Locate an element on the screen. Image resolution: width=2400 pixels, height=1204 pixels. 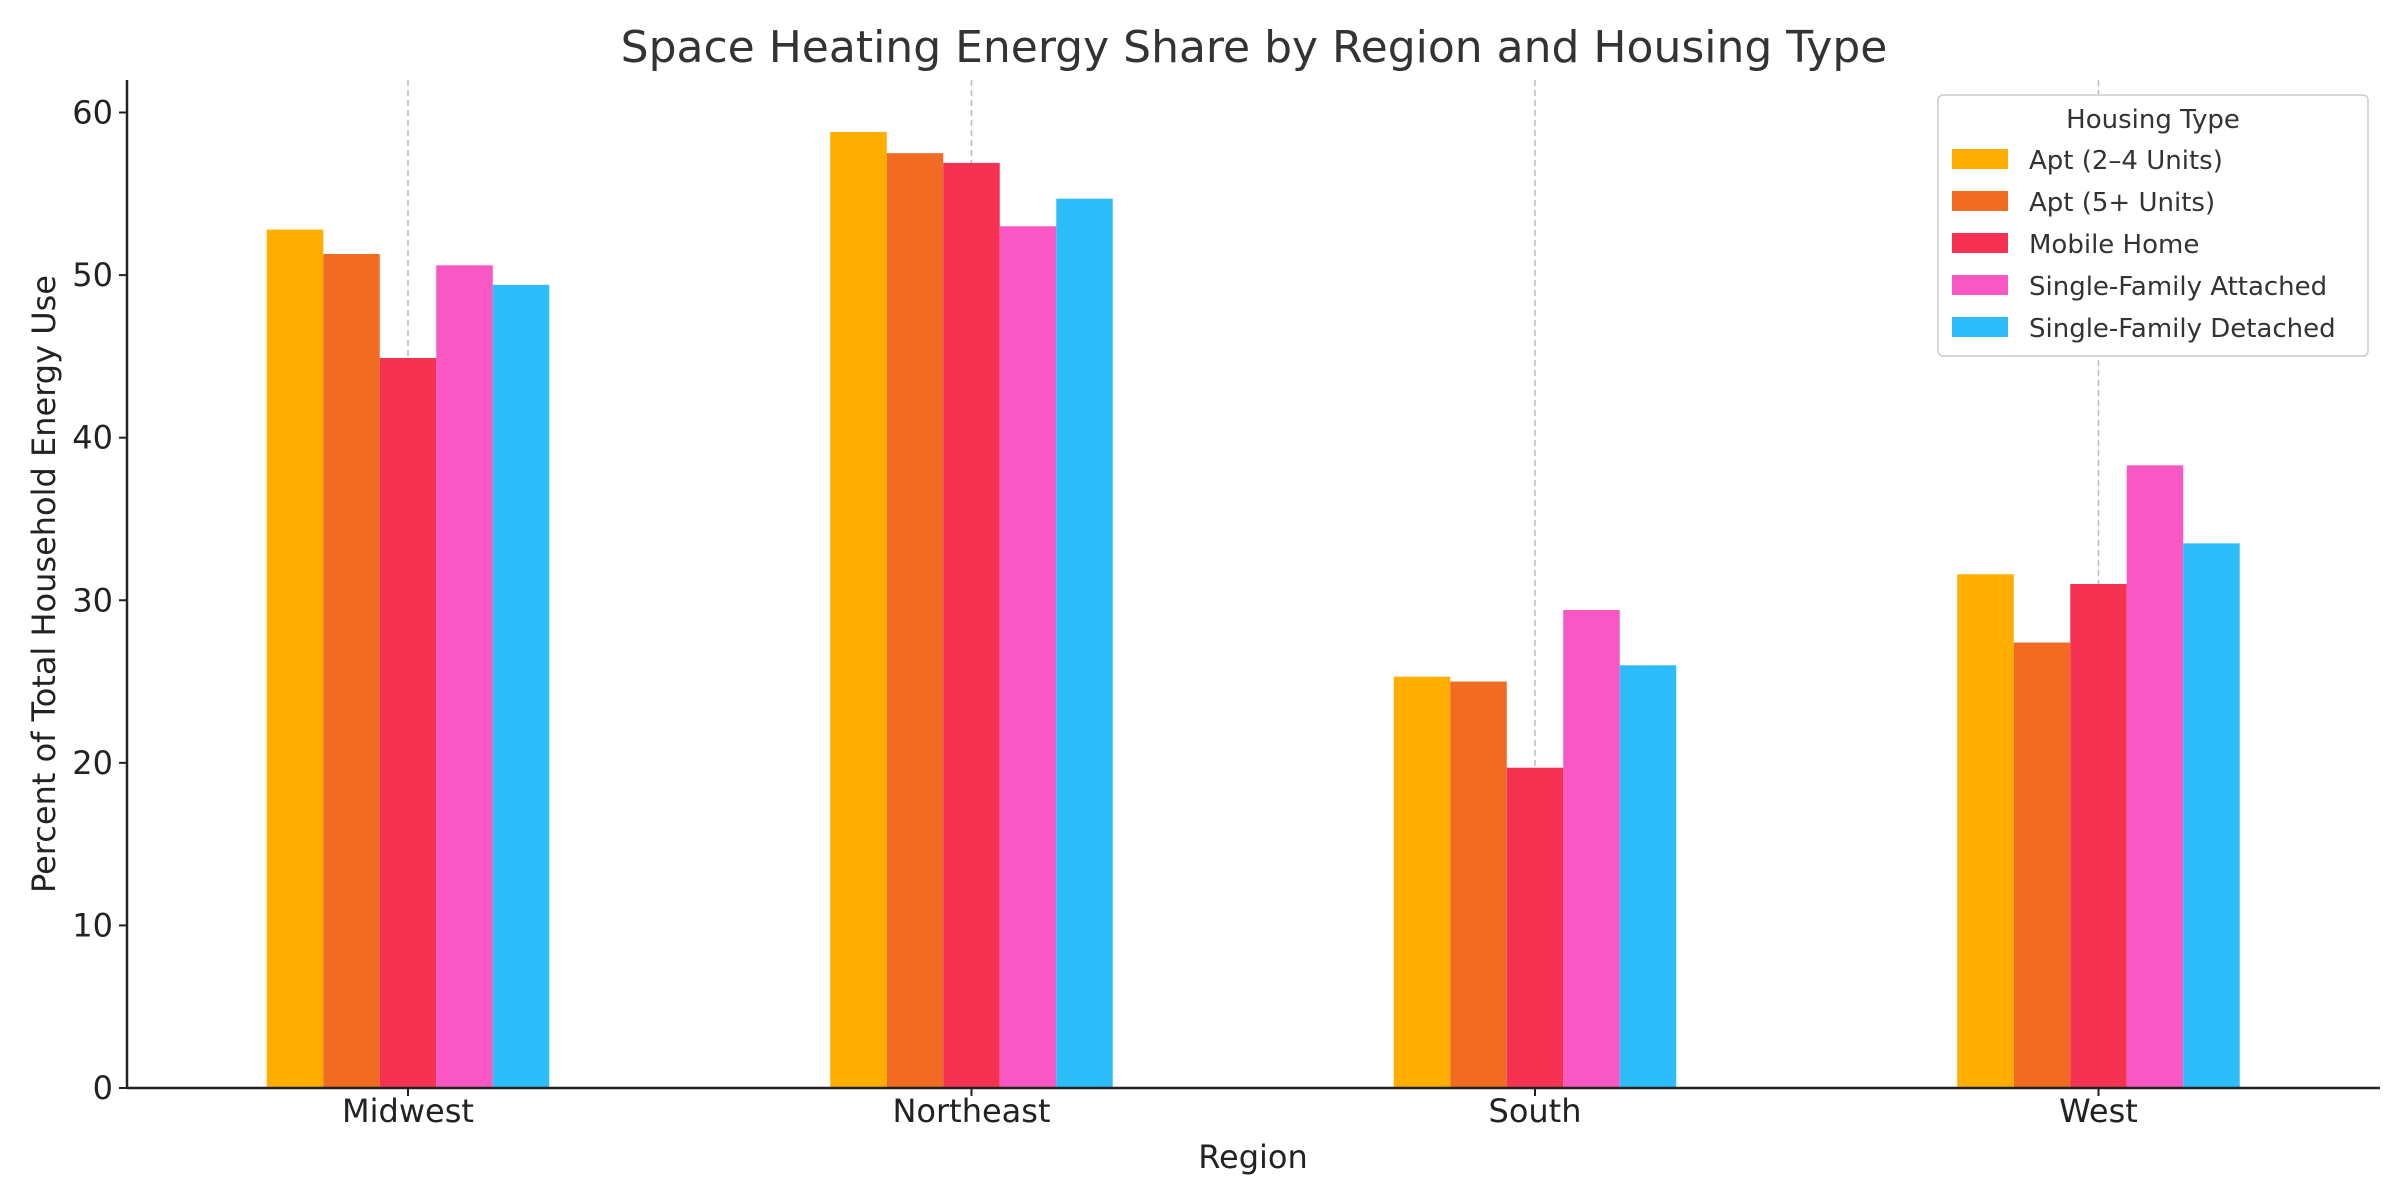
x-ticks: Midwest Northeast South West is located at coordinates (1240, 1109).